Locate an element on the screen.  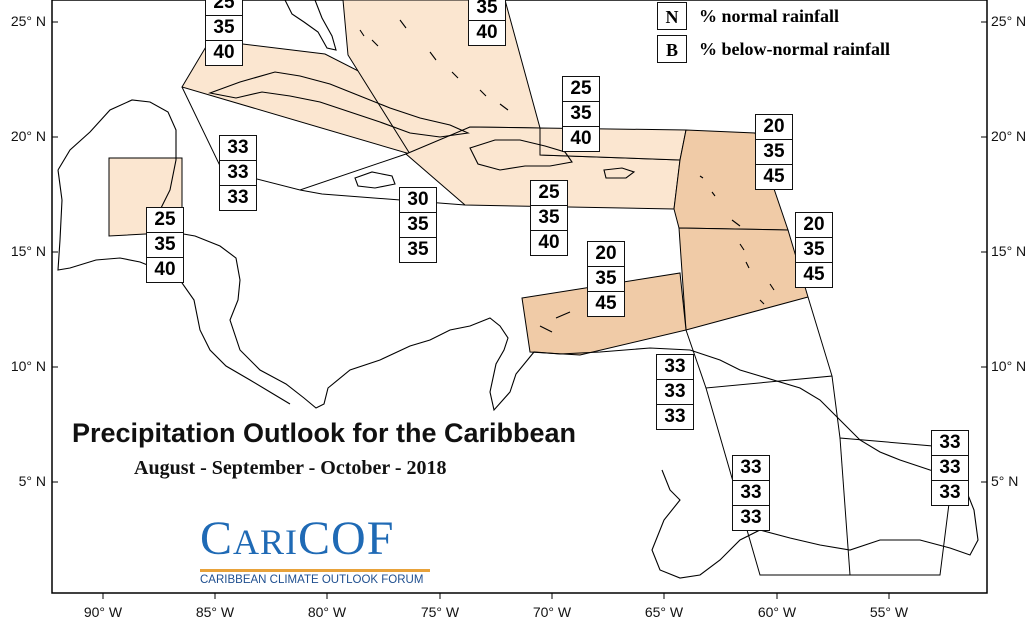
lat-label-left-25: 25° N is located at coordinates (28, 21).